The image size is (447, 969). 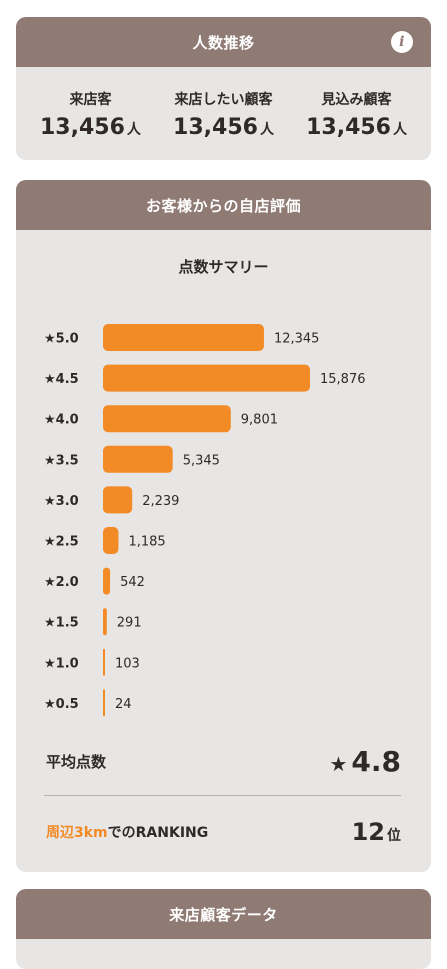 I want to click on customer-data-title: 来店顧客データ, so click(x=223, y=914).